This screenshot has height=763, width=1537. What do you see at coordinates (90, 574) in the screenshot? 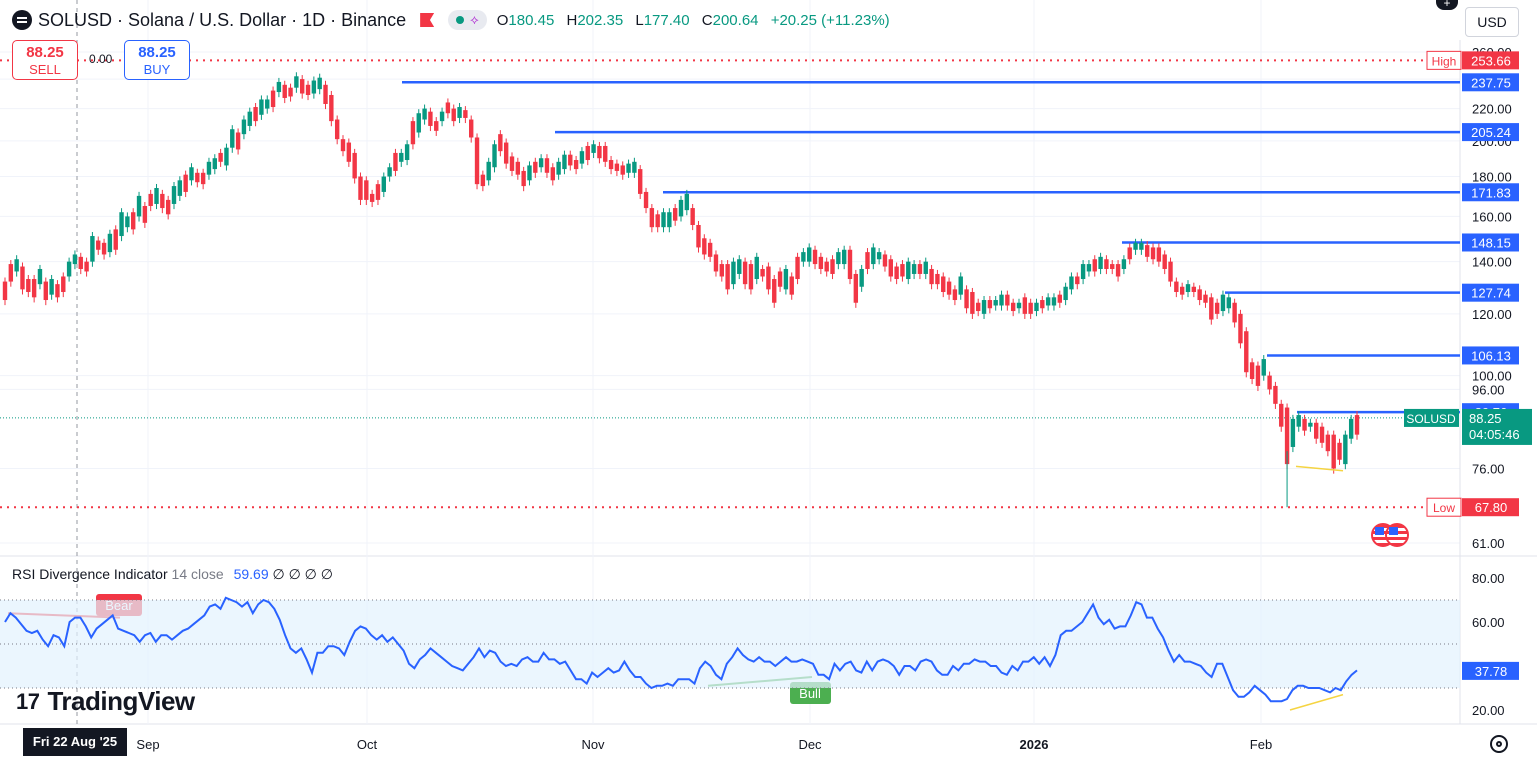
I see `indicator-name: RSI Divergence Indicator` at bounding box center [90, 574].